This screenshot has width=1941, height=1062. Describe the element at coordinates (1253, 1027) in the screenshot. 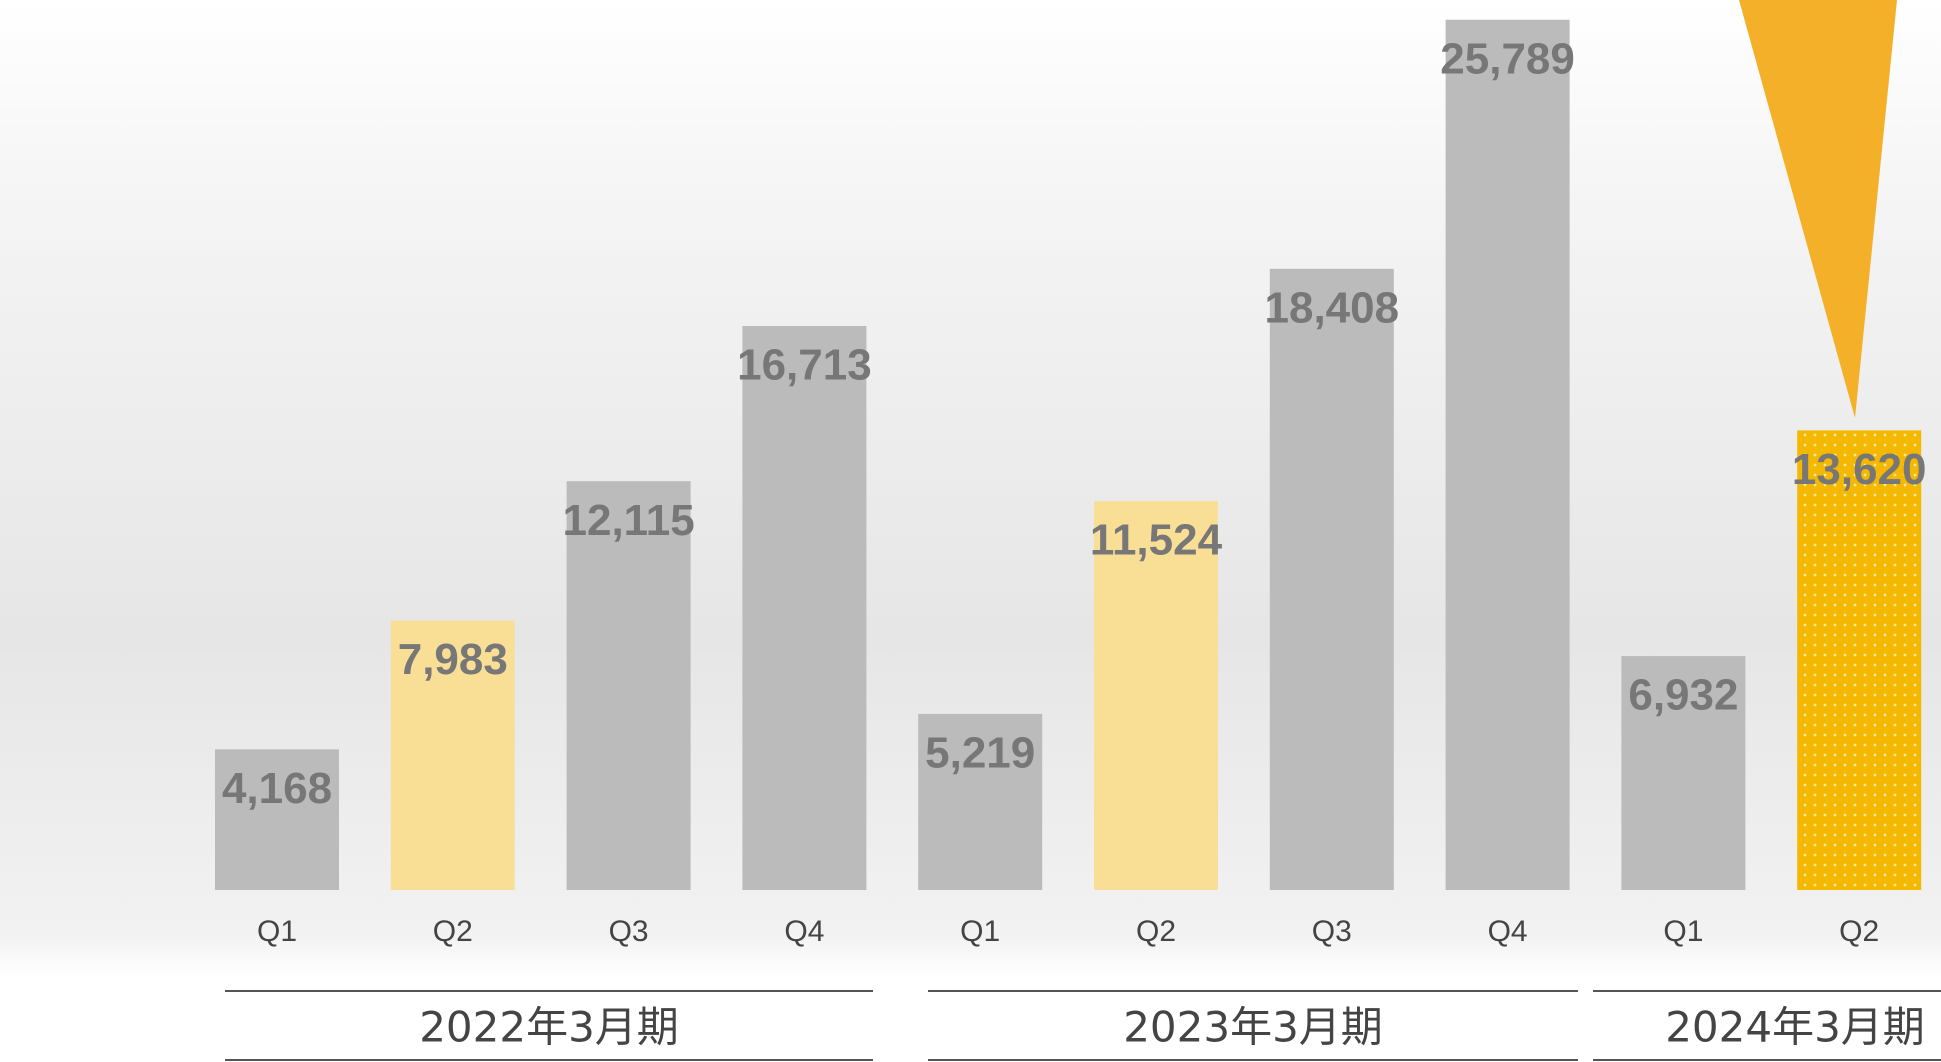

I see `group-label: 2023年3月期` at that location.